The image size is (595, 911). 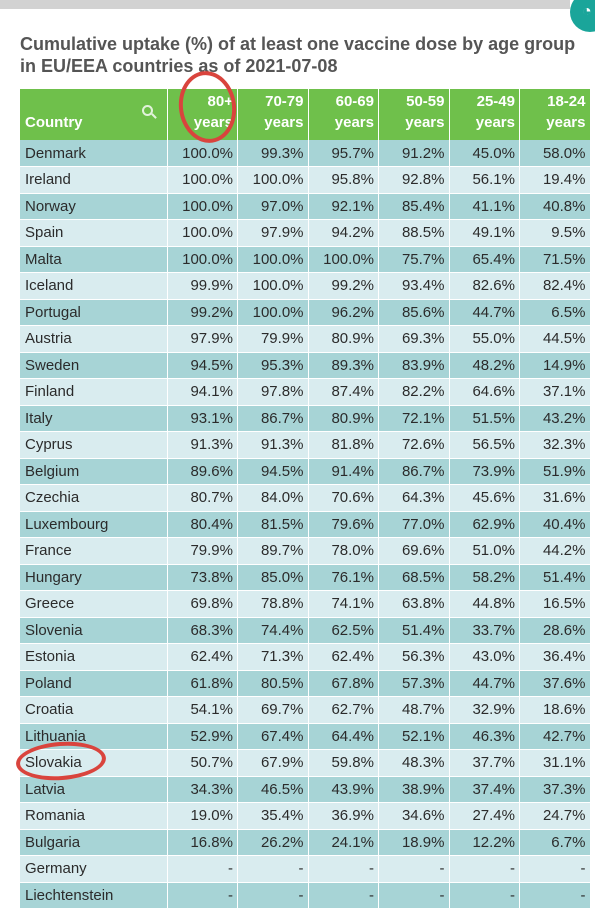 What do you see at coordinates (484, 524) in the screenshot?
I see `value-cell: 62.9%` at bounding box center [484, 524].